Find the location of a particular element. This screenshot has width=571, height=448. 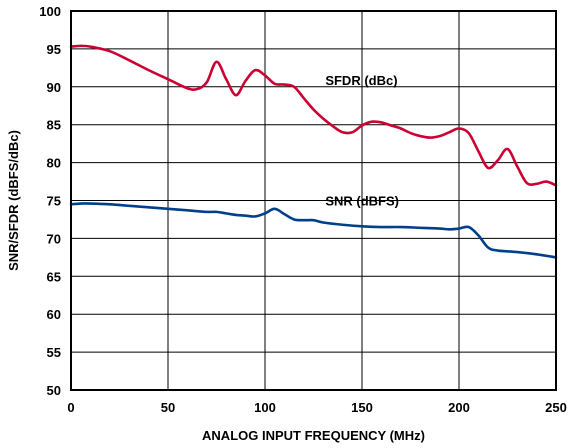

x-axis-title: ANALOG INPUT FREQUENCY (MHz) is located at coordinates (313, 435).